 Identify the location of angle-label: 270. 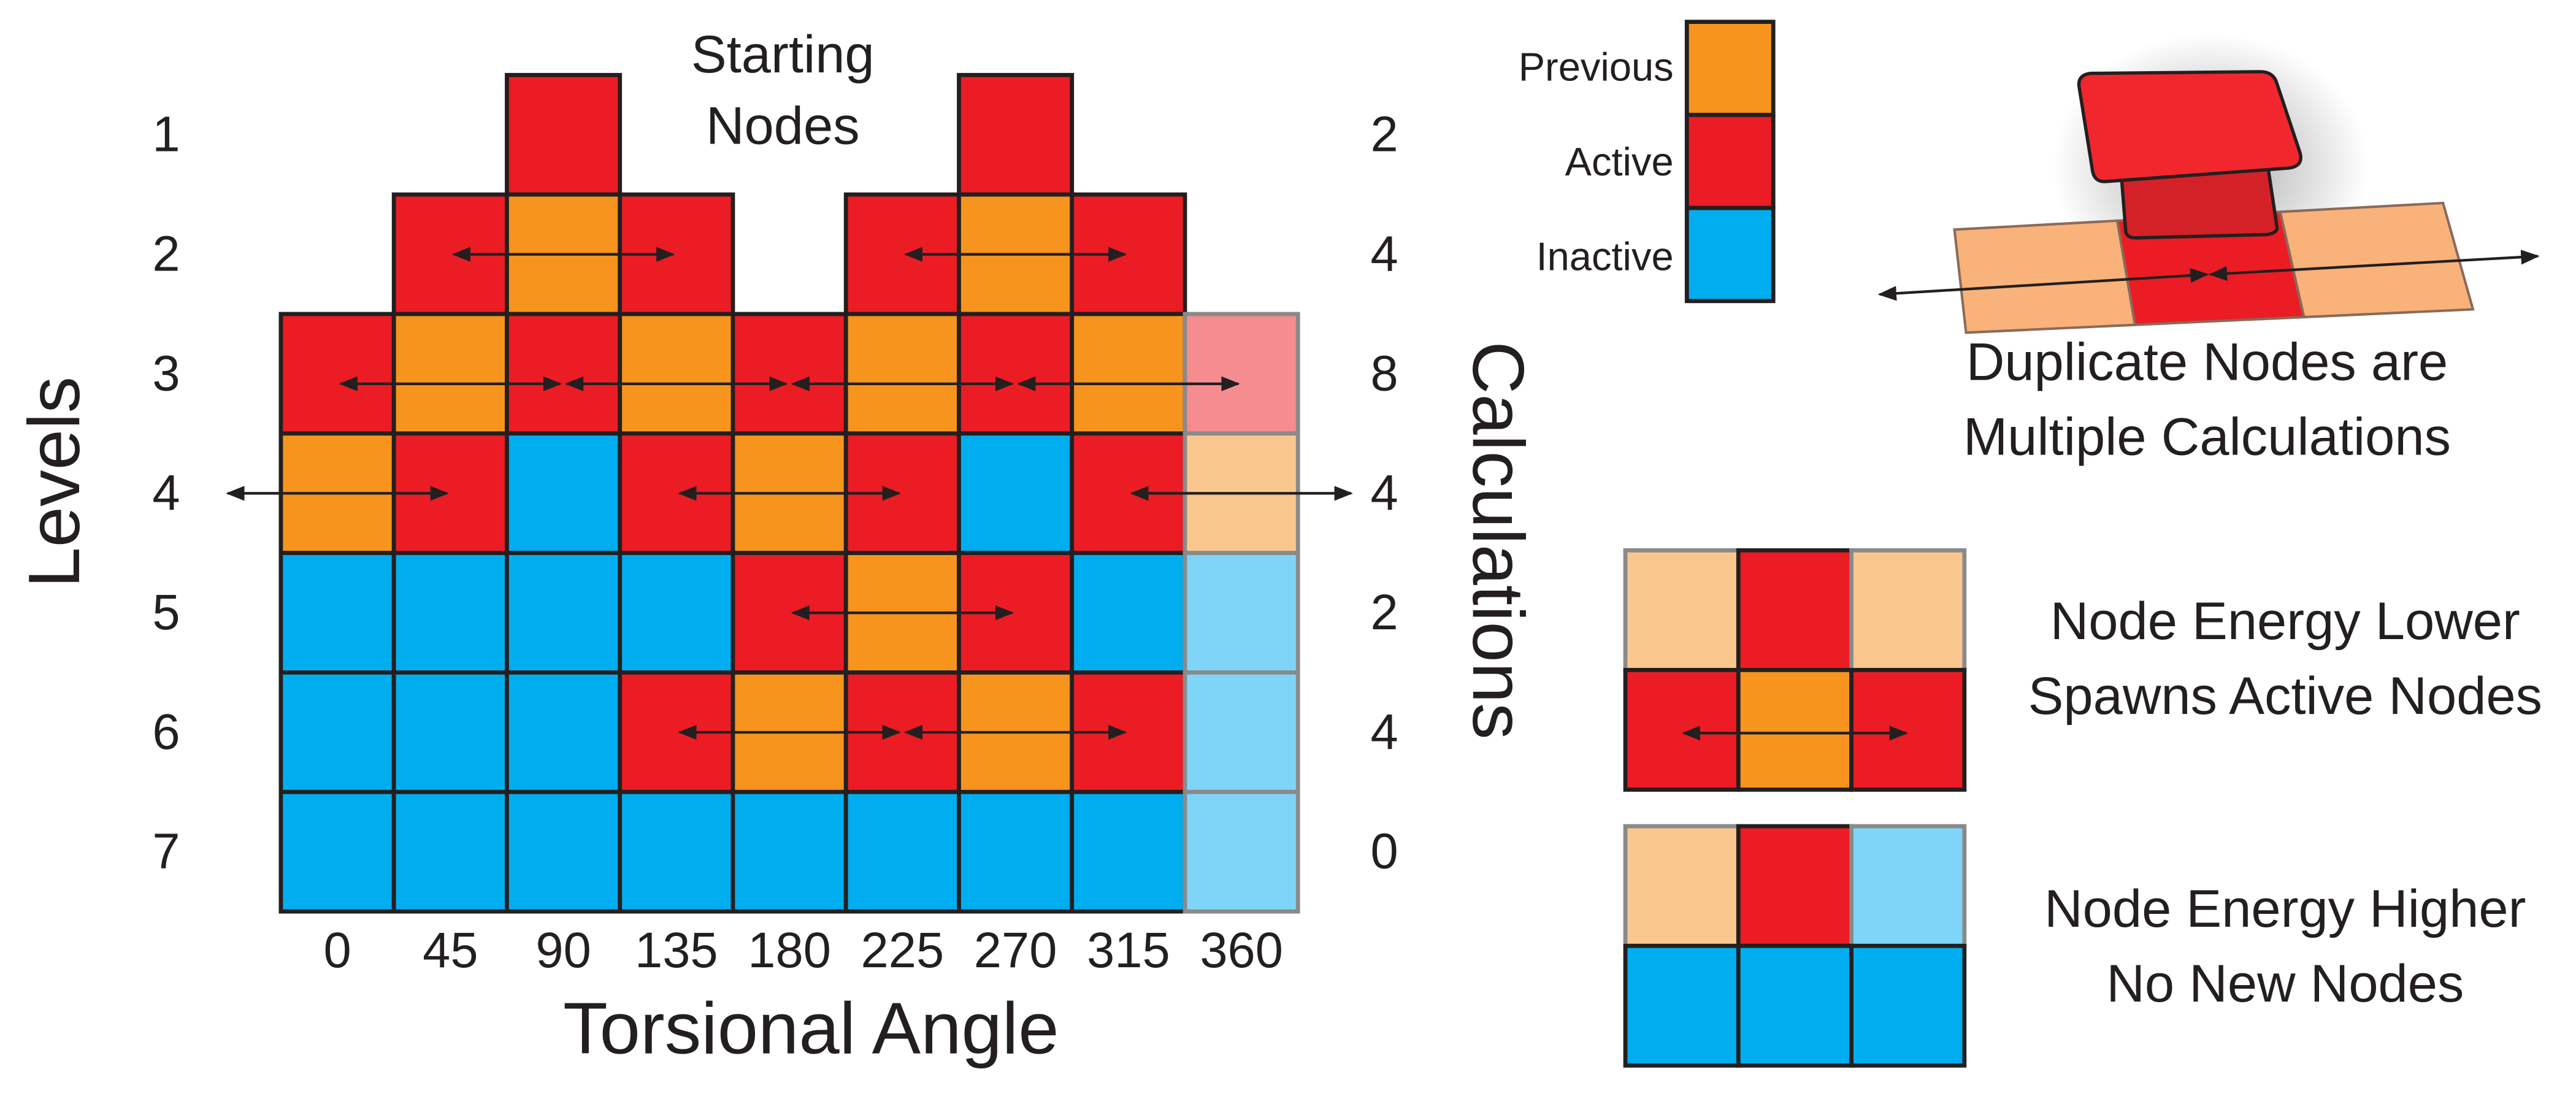
(1015, 950).